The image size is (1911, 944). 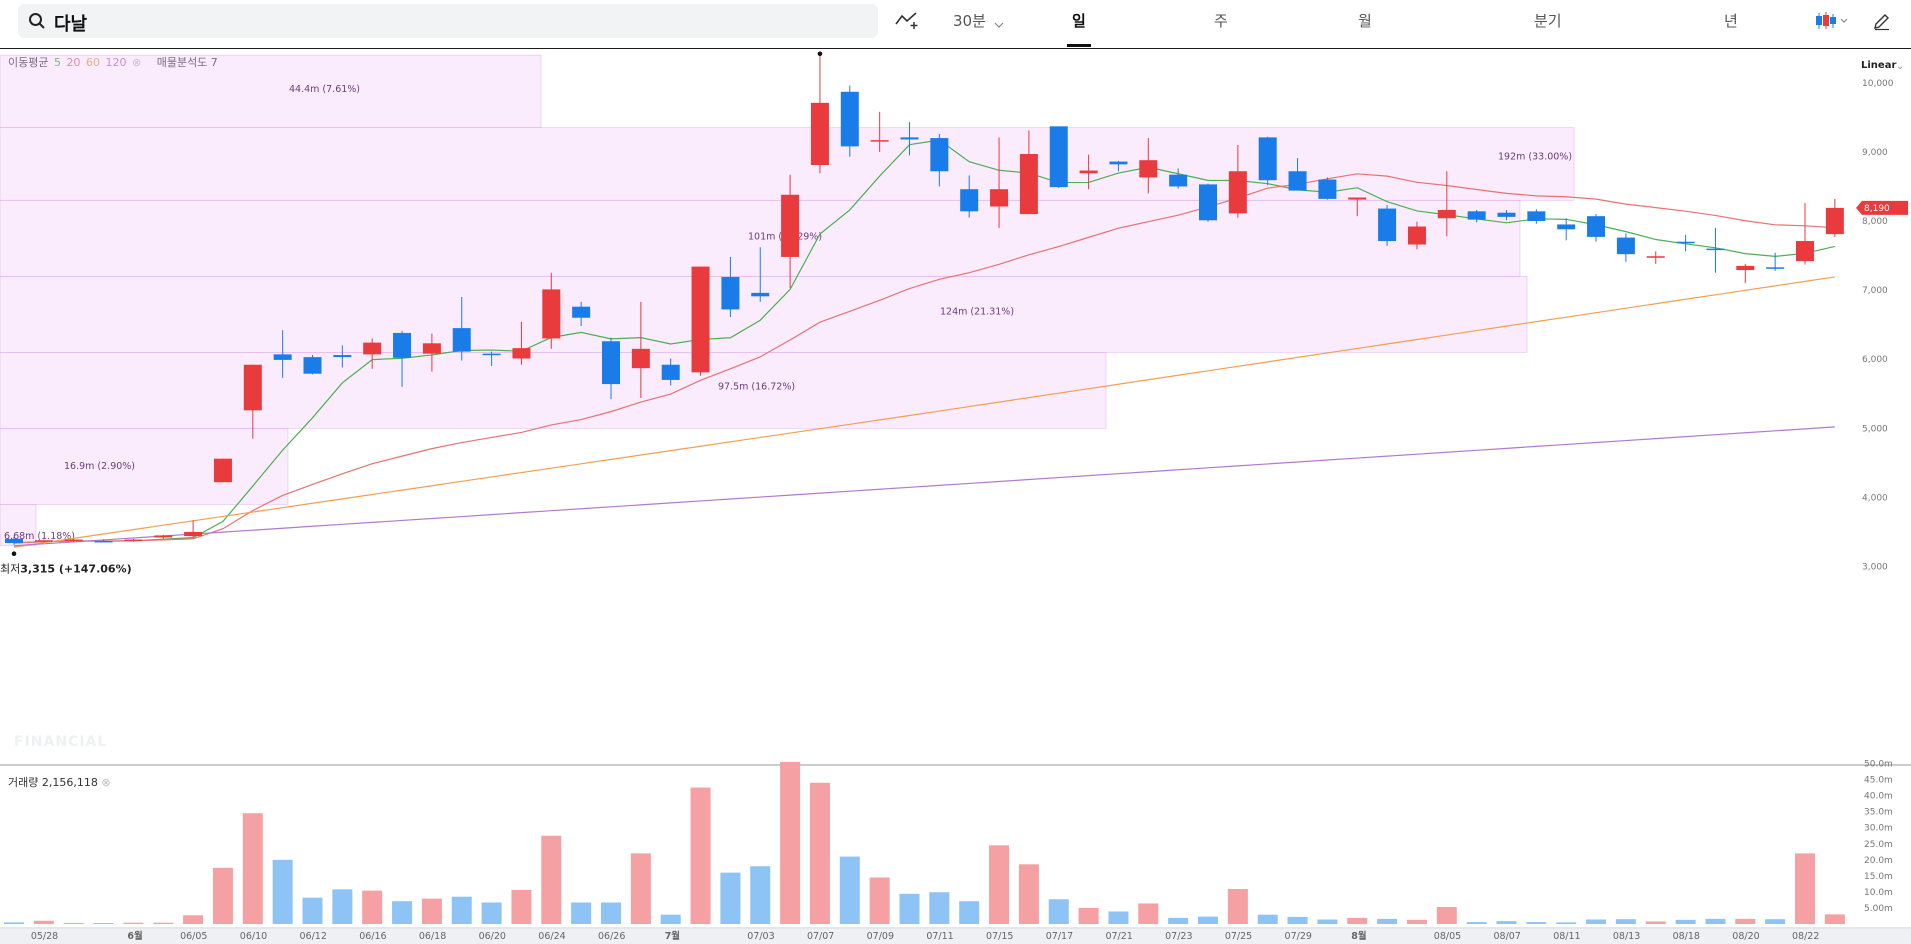 I want to click on current-price-tag, so click(x=1882, y=207).